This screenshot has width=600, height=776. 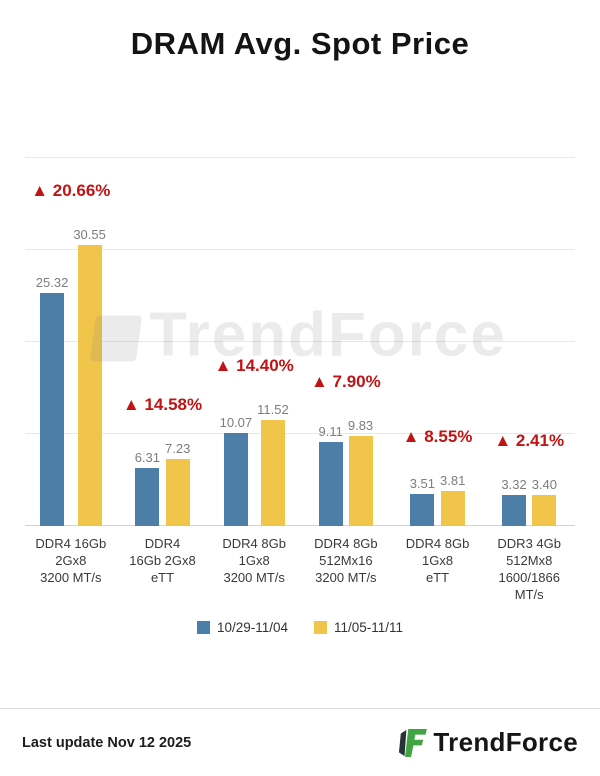 I want to click on bar-column: 30.55, so click(x=89, y=376).